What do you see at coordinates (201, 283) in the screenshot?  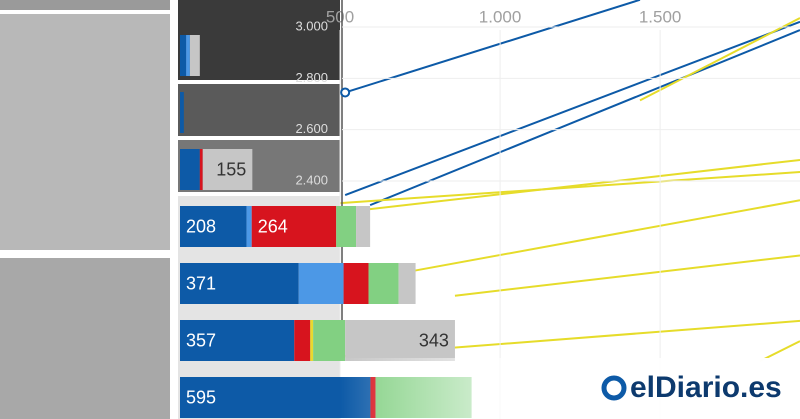 I see `data-label: 371` at bounding box center [201, 283].